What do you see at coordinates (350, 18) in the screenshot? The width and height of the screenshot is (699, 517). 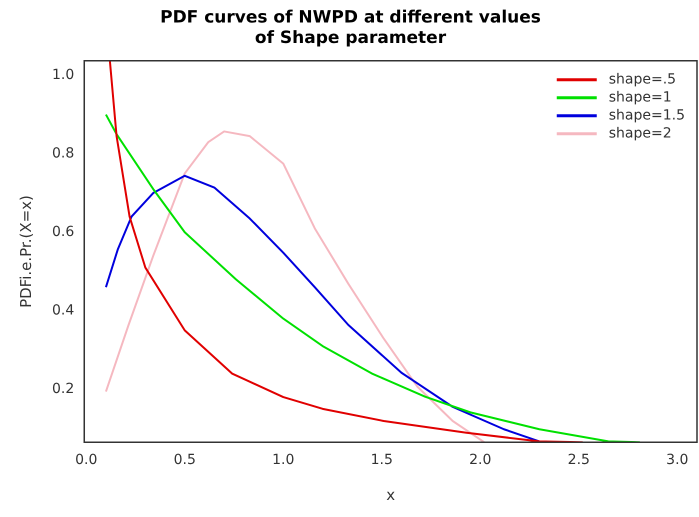 I see `text: PDF curves of NWPD at different values` at bounding box center [350, 18].